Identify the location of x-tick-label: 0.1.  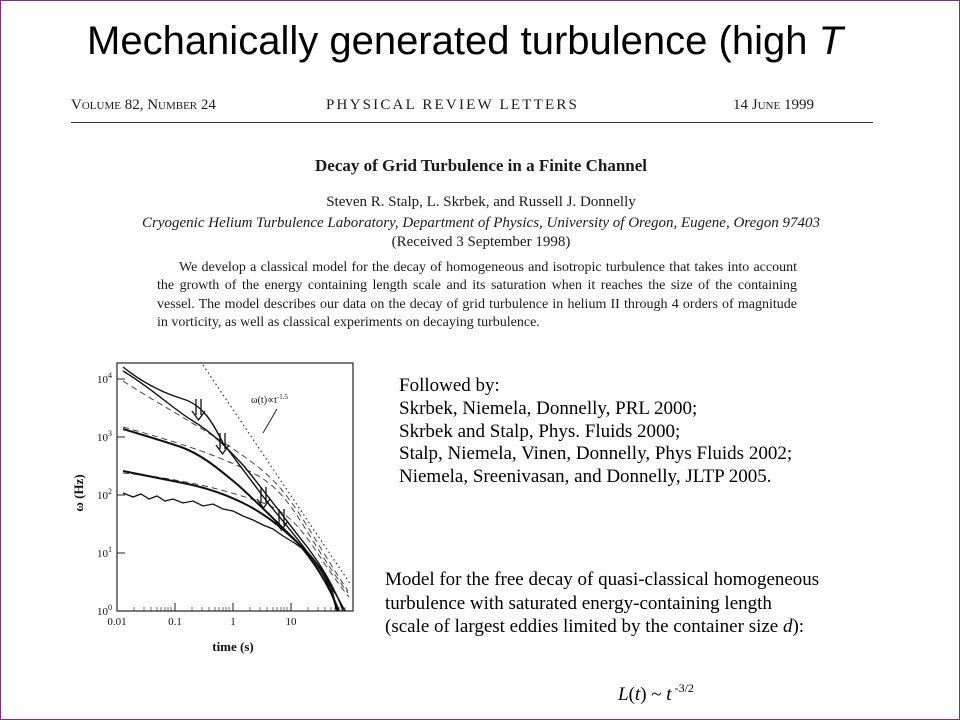
(175, 622).